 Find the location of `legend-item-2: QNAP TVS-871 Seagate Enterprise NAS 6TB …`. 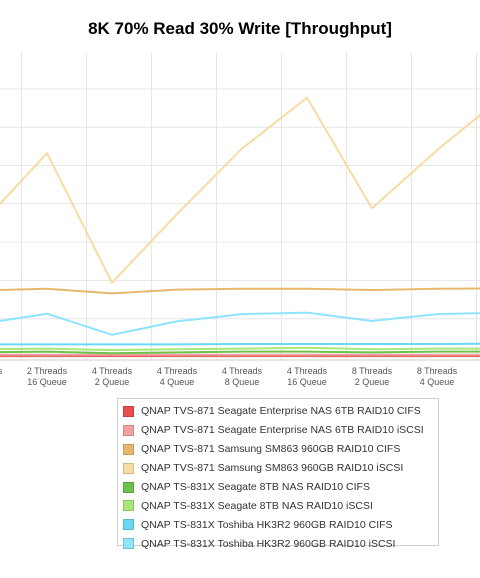

legend-item-2: QNAP TVS-871 Seagate Enterprise NAS 6TB … is located at coordinates (278, 430).